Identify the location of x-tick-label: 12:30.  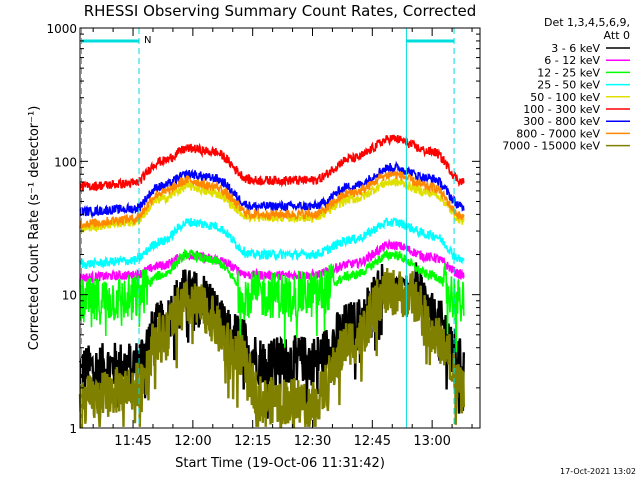
(312, 441).